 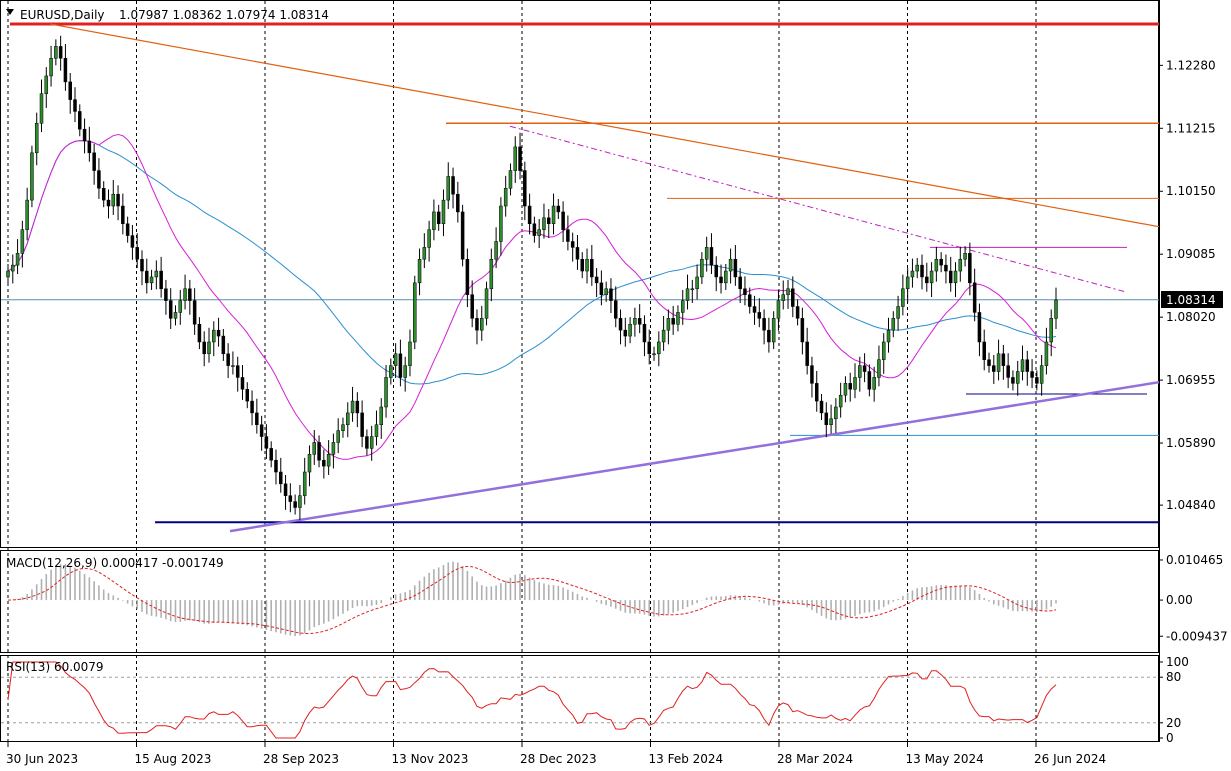 What do you see at coordinates (945, 759) in the screenshot?
I see `x-tick-label: 13 May 2024` at bounding box center [945, 759].